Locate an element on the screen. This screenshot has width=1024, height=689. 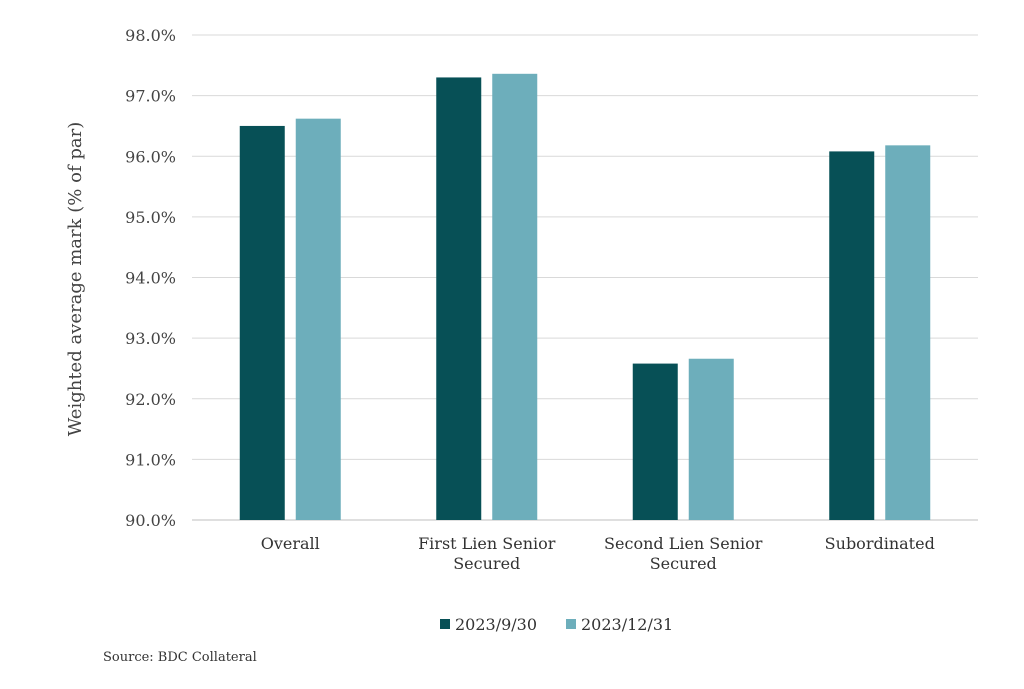
y-tick-label: 90.0% is located at coordinates (150, 520).